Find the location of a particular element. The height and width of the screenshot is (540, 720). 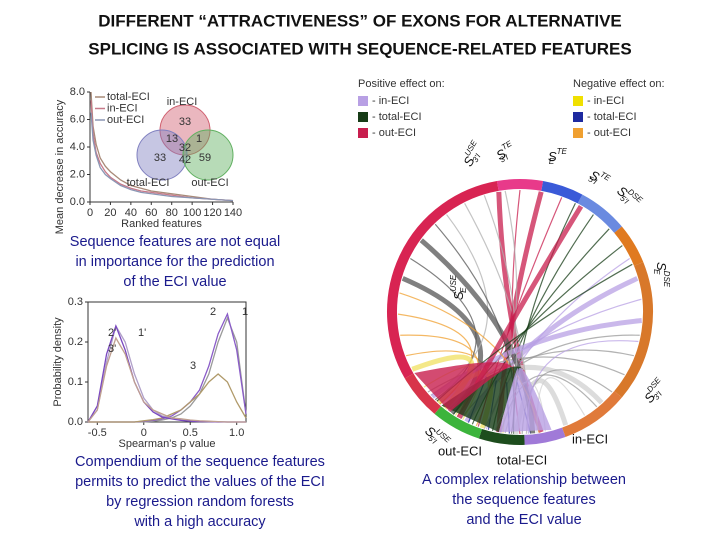

caption-line: with a high accuracy is located at coordinates (199, 522).